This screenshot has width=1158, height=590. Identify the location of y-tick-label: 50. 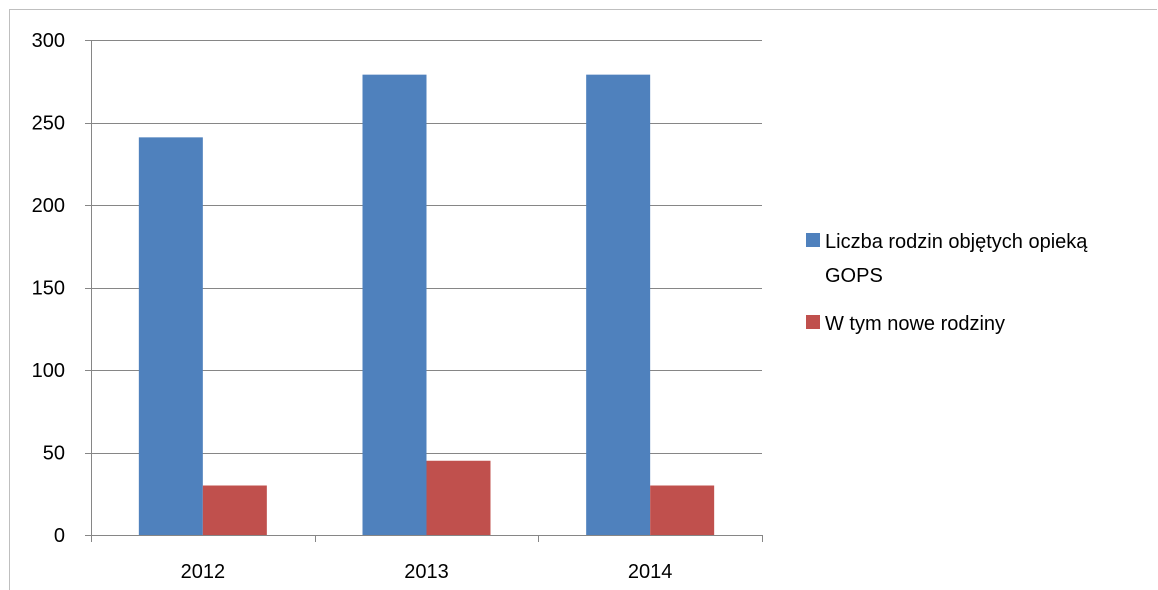
(54, 454).